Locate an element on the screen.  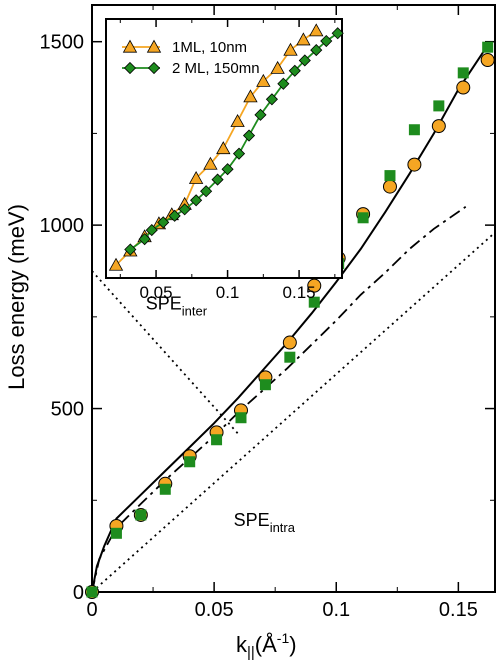
annotation-spe-inter-main: SPE is located at coordinates (164, 304).